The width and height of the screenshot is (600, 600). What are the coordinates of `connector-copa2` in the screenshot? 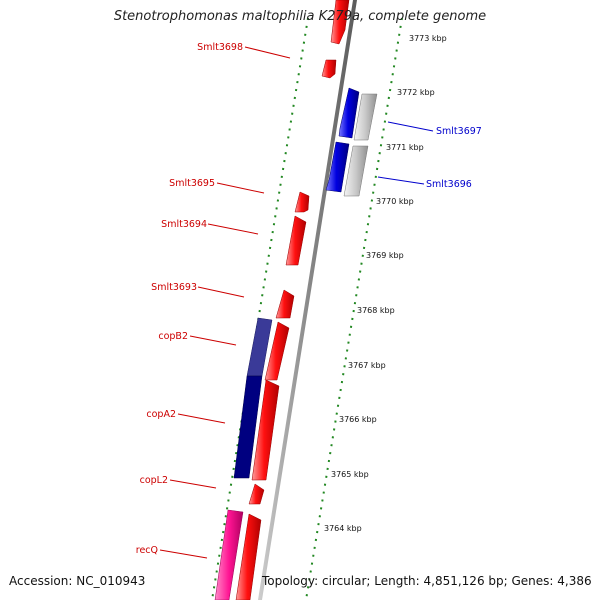 It's located at (201, 418).